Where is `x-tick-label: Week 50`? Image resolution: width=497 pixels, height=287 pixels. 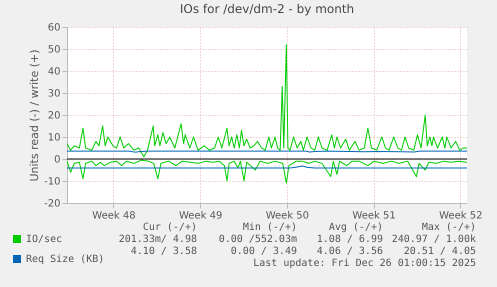
x-tick-label: Week 50 is located at coordinates (288, 216).